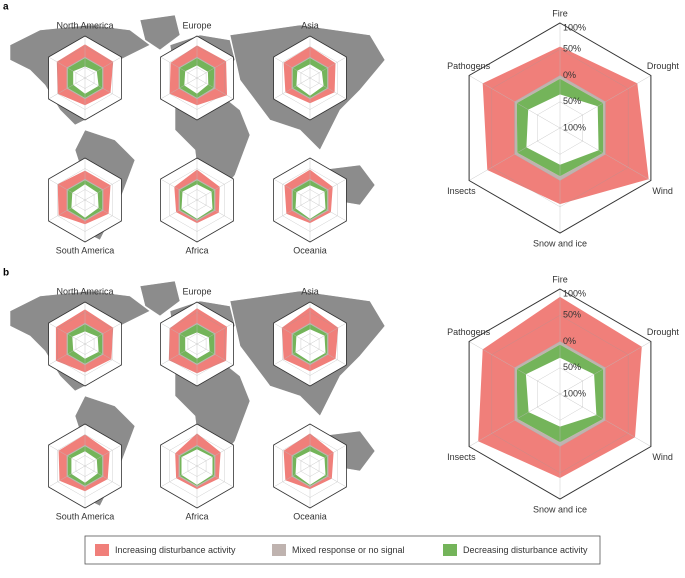 This screenshot has width=685, height=578. What do you see at coordinates (85, 516) in the screenshot?
I see `region-label: South America` at bounding box center [85, 516].